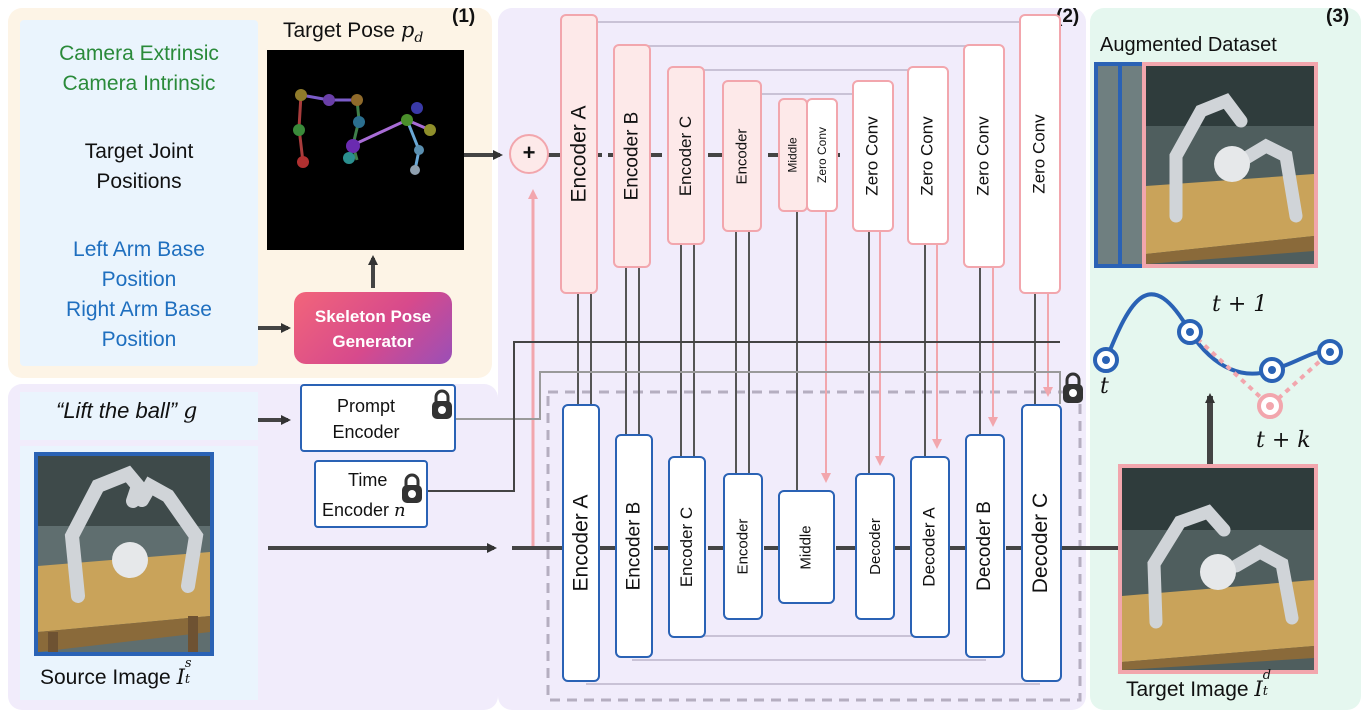  I want to click on unet-decoder-label: Decoder, so click(875, 546).